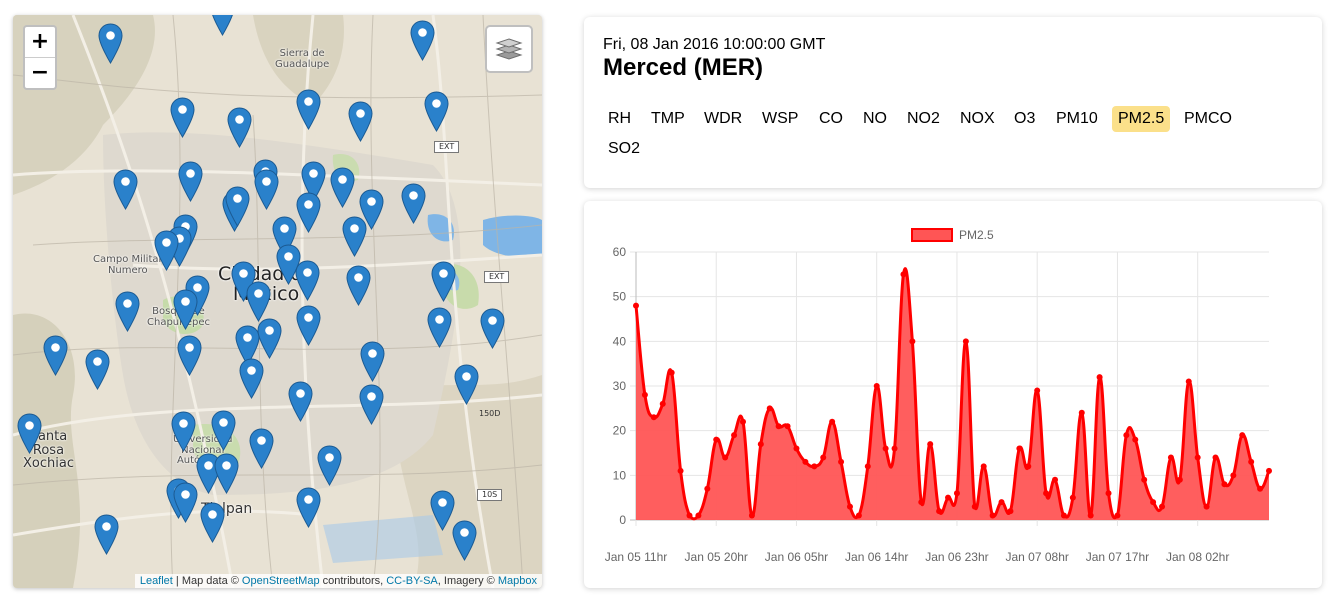 The width and height of the screenshot is (1338, 606). What do you see at coordinates (40, 72) in the screenshot?
I see `zoom-out-button: −` at bounding box center [40, 72].